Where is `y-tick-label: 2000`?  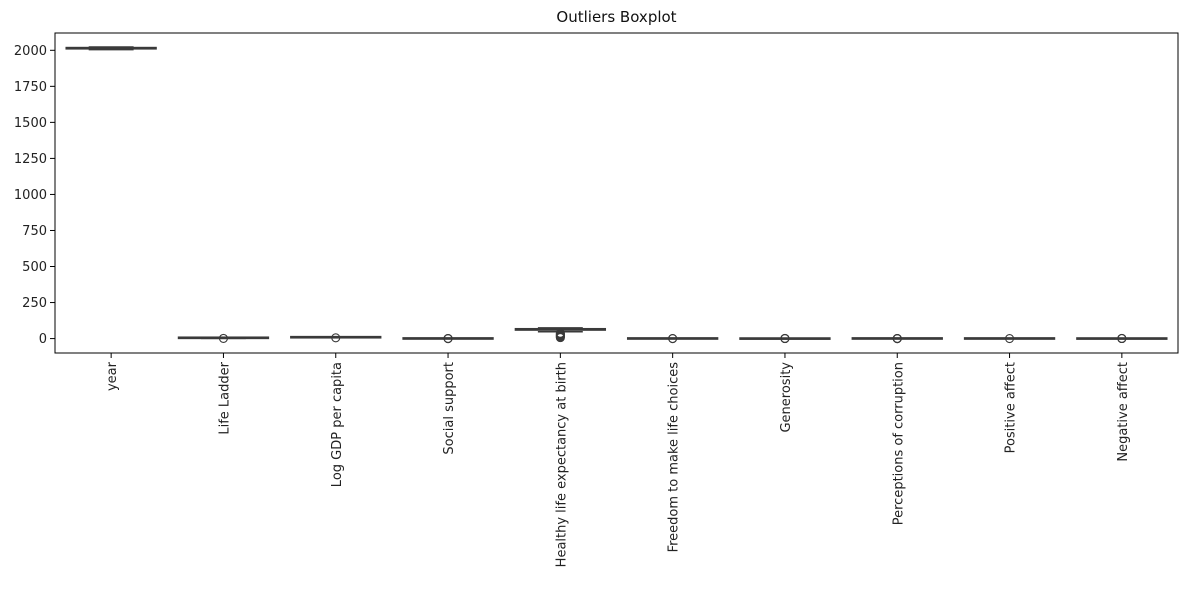 y-tick-label: 2000 is located at coordinates (30, 51).